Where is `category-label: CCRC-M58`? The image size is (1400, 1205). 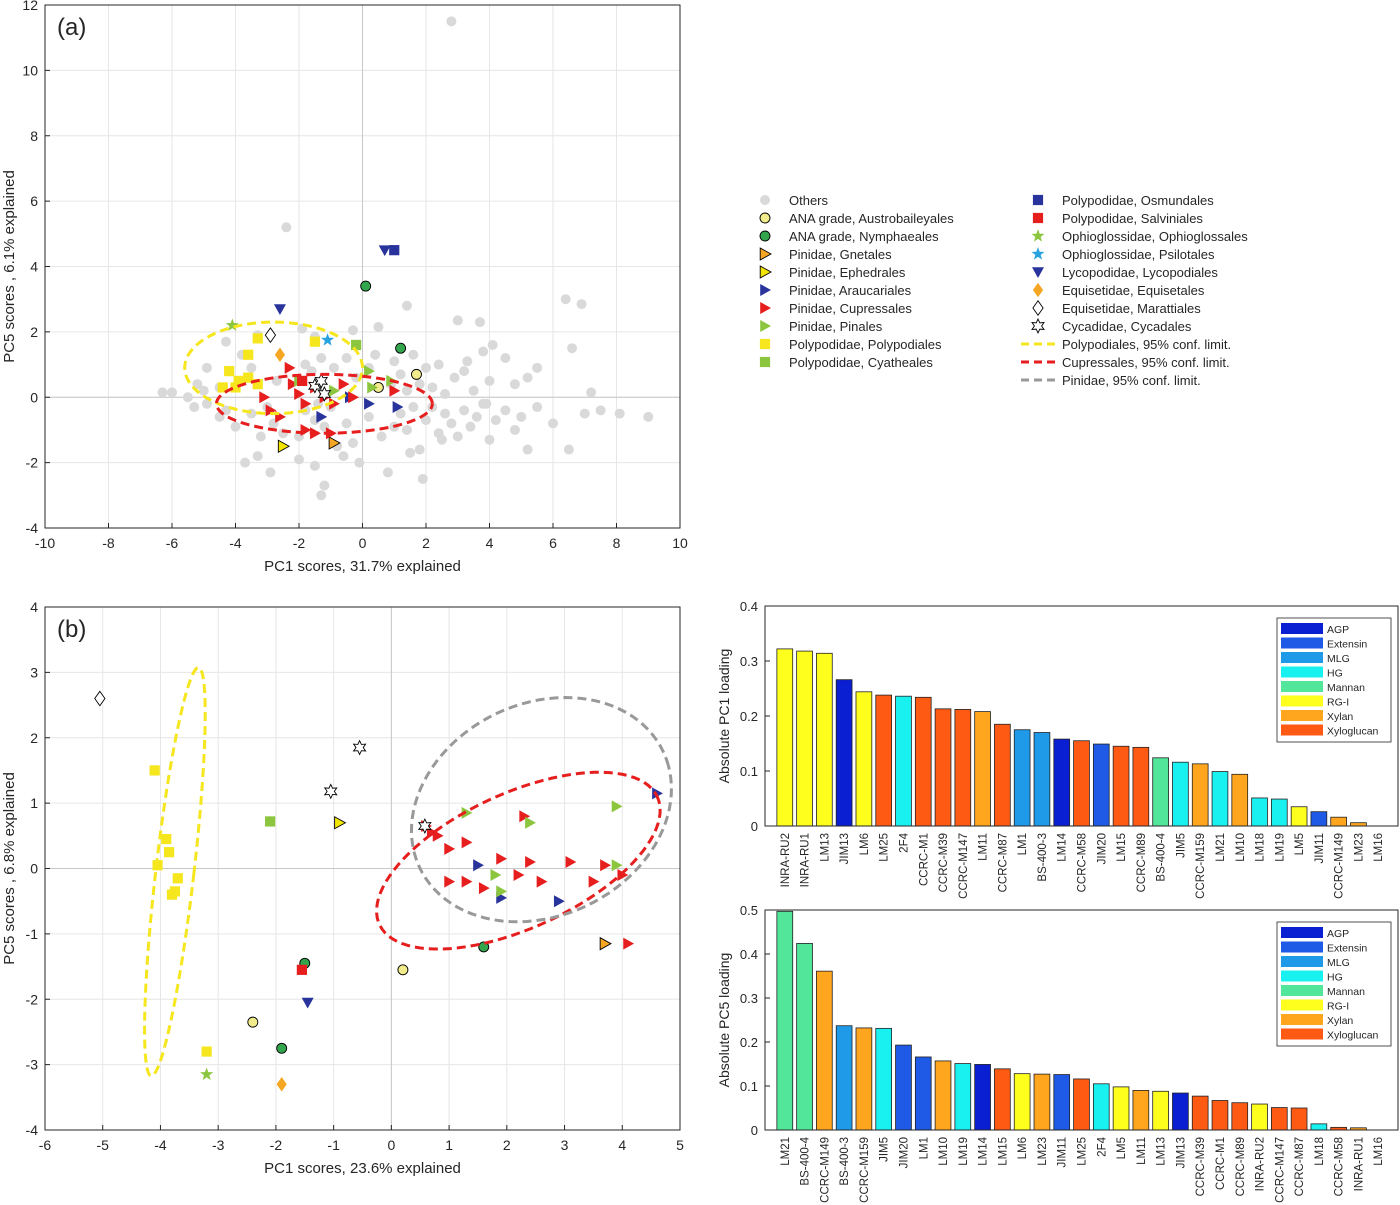 category-label: CCRC-M58 is located at coordinates (1340, 1166).